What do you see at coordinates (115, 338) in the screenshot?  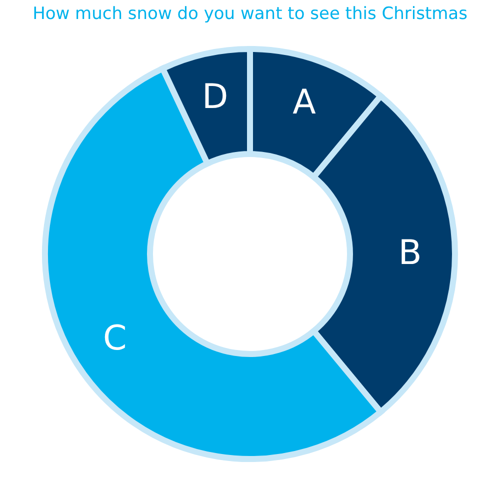 I see `slice-label: C` at bounding box center [115, 338].